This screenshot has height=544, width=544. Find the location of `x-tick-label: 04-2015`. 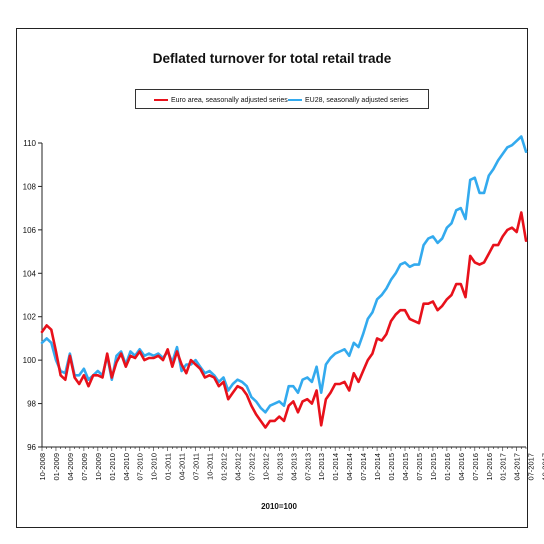

x-tick-label: 04-2015 is located at coordinates (405, 467).